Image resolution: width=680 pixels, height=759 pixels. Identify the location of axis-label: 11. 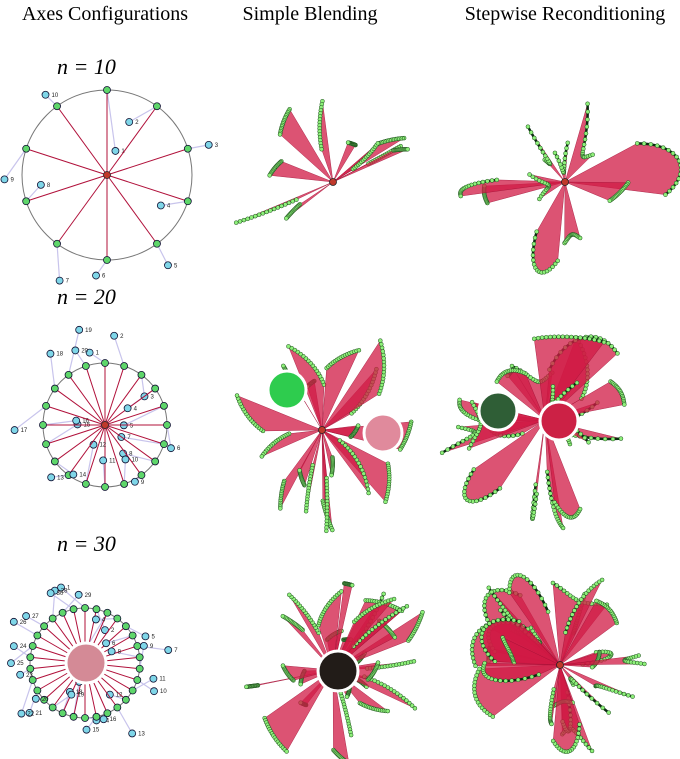
(162, 680).